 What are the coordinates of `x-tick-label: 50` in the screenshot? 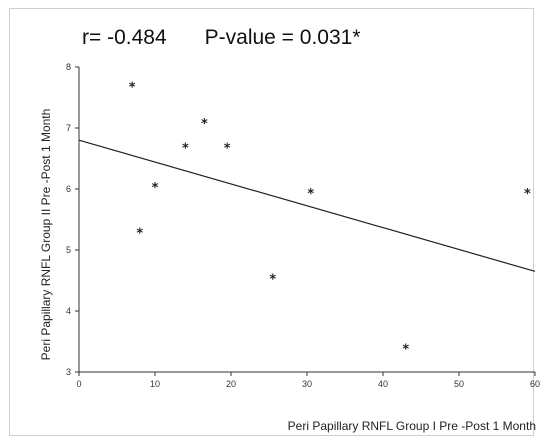 It's located at (459, 384).